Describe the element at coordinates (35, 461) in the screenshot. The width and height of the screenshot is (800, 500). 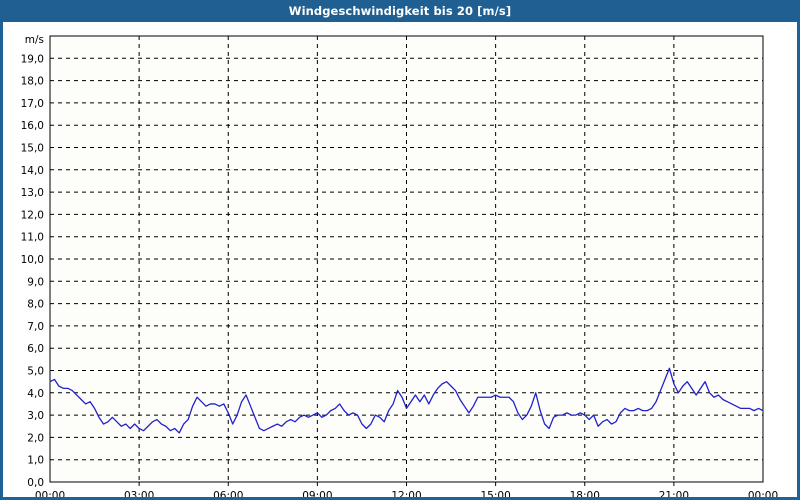
I see `y-axis-tick-label: 1,0` at that location.